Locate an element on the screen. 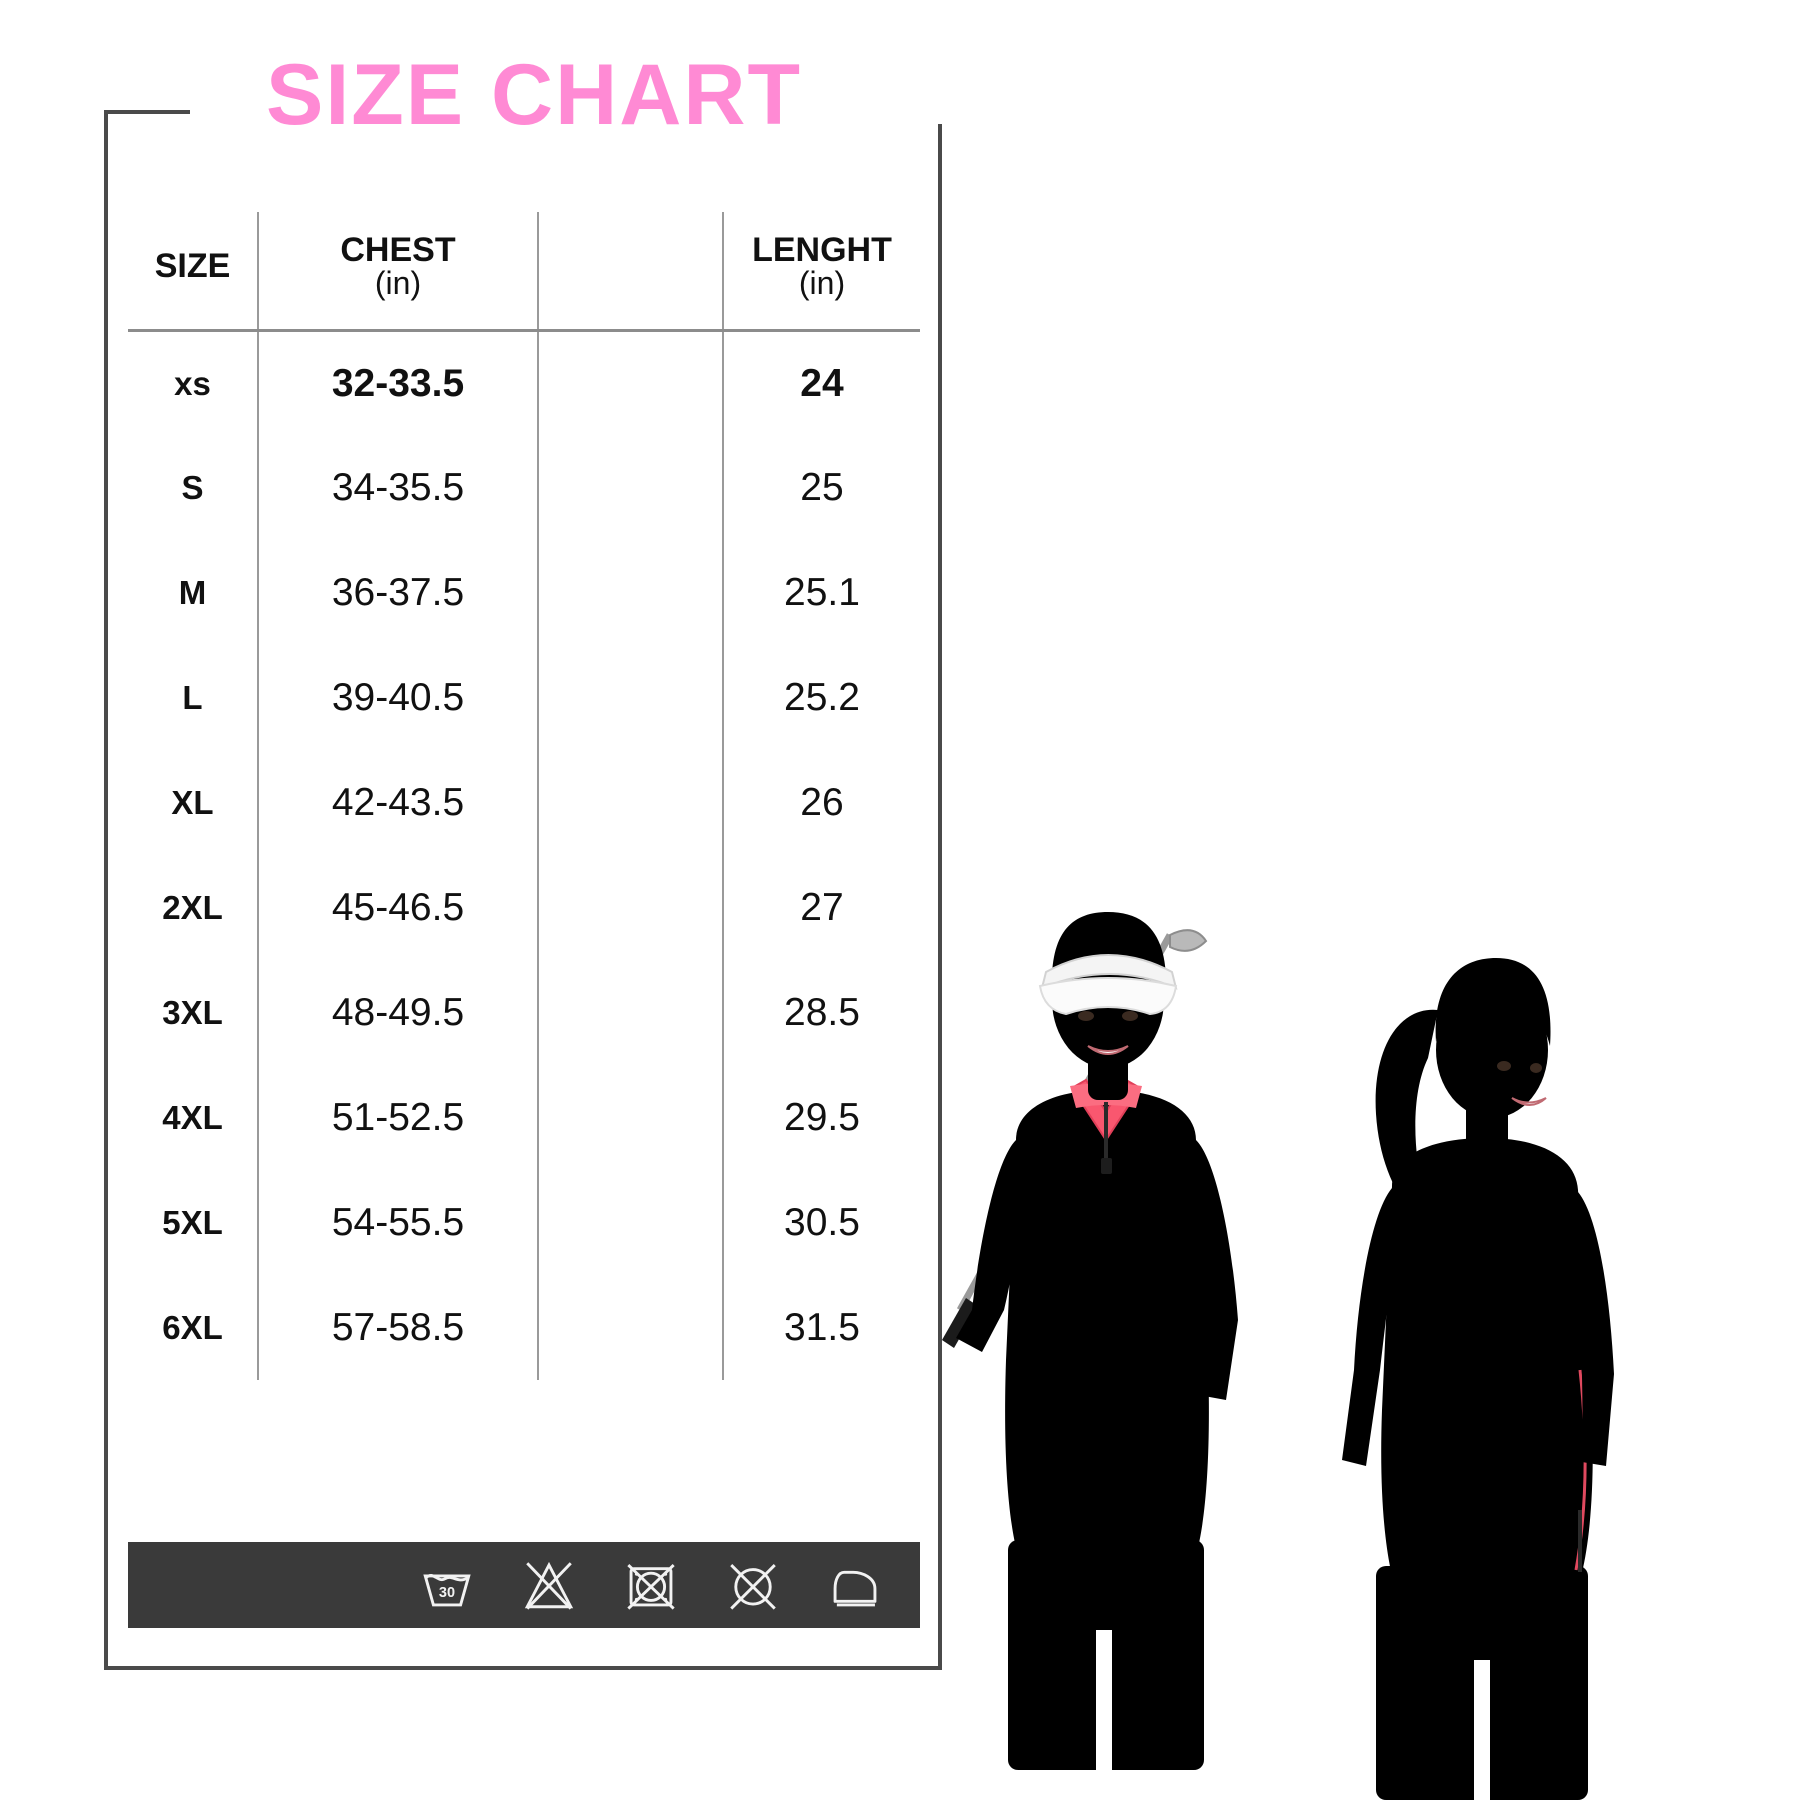 The width and height of the screenshot is (1800, 1800). table-row: 2XL 45-46.5 27 is located at coordinates (524, 907).